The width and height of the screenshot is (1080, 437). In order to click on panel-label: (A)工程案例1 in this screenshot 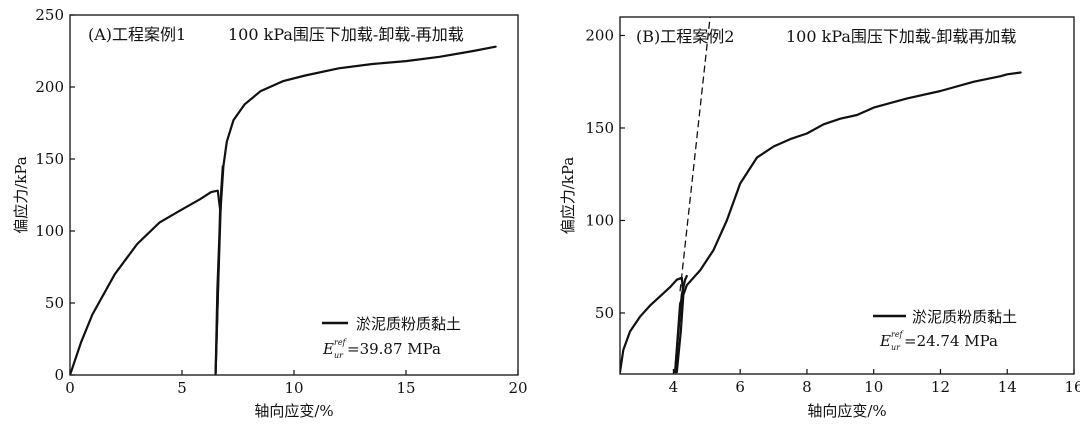, I will do `click(137, 34)`.